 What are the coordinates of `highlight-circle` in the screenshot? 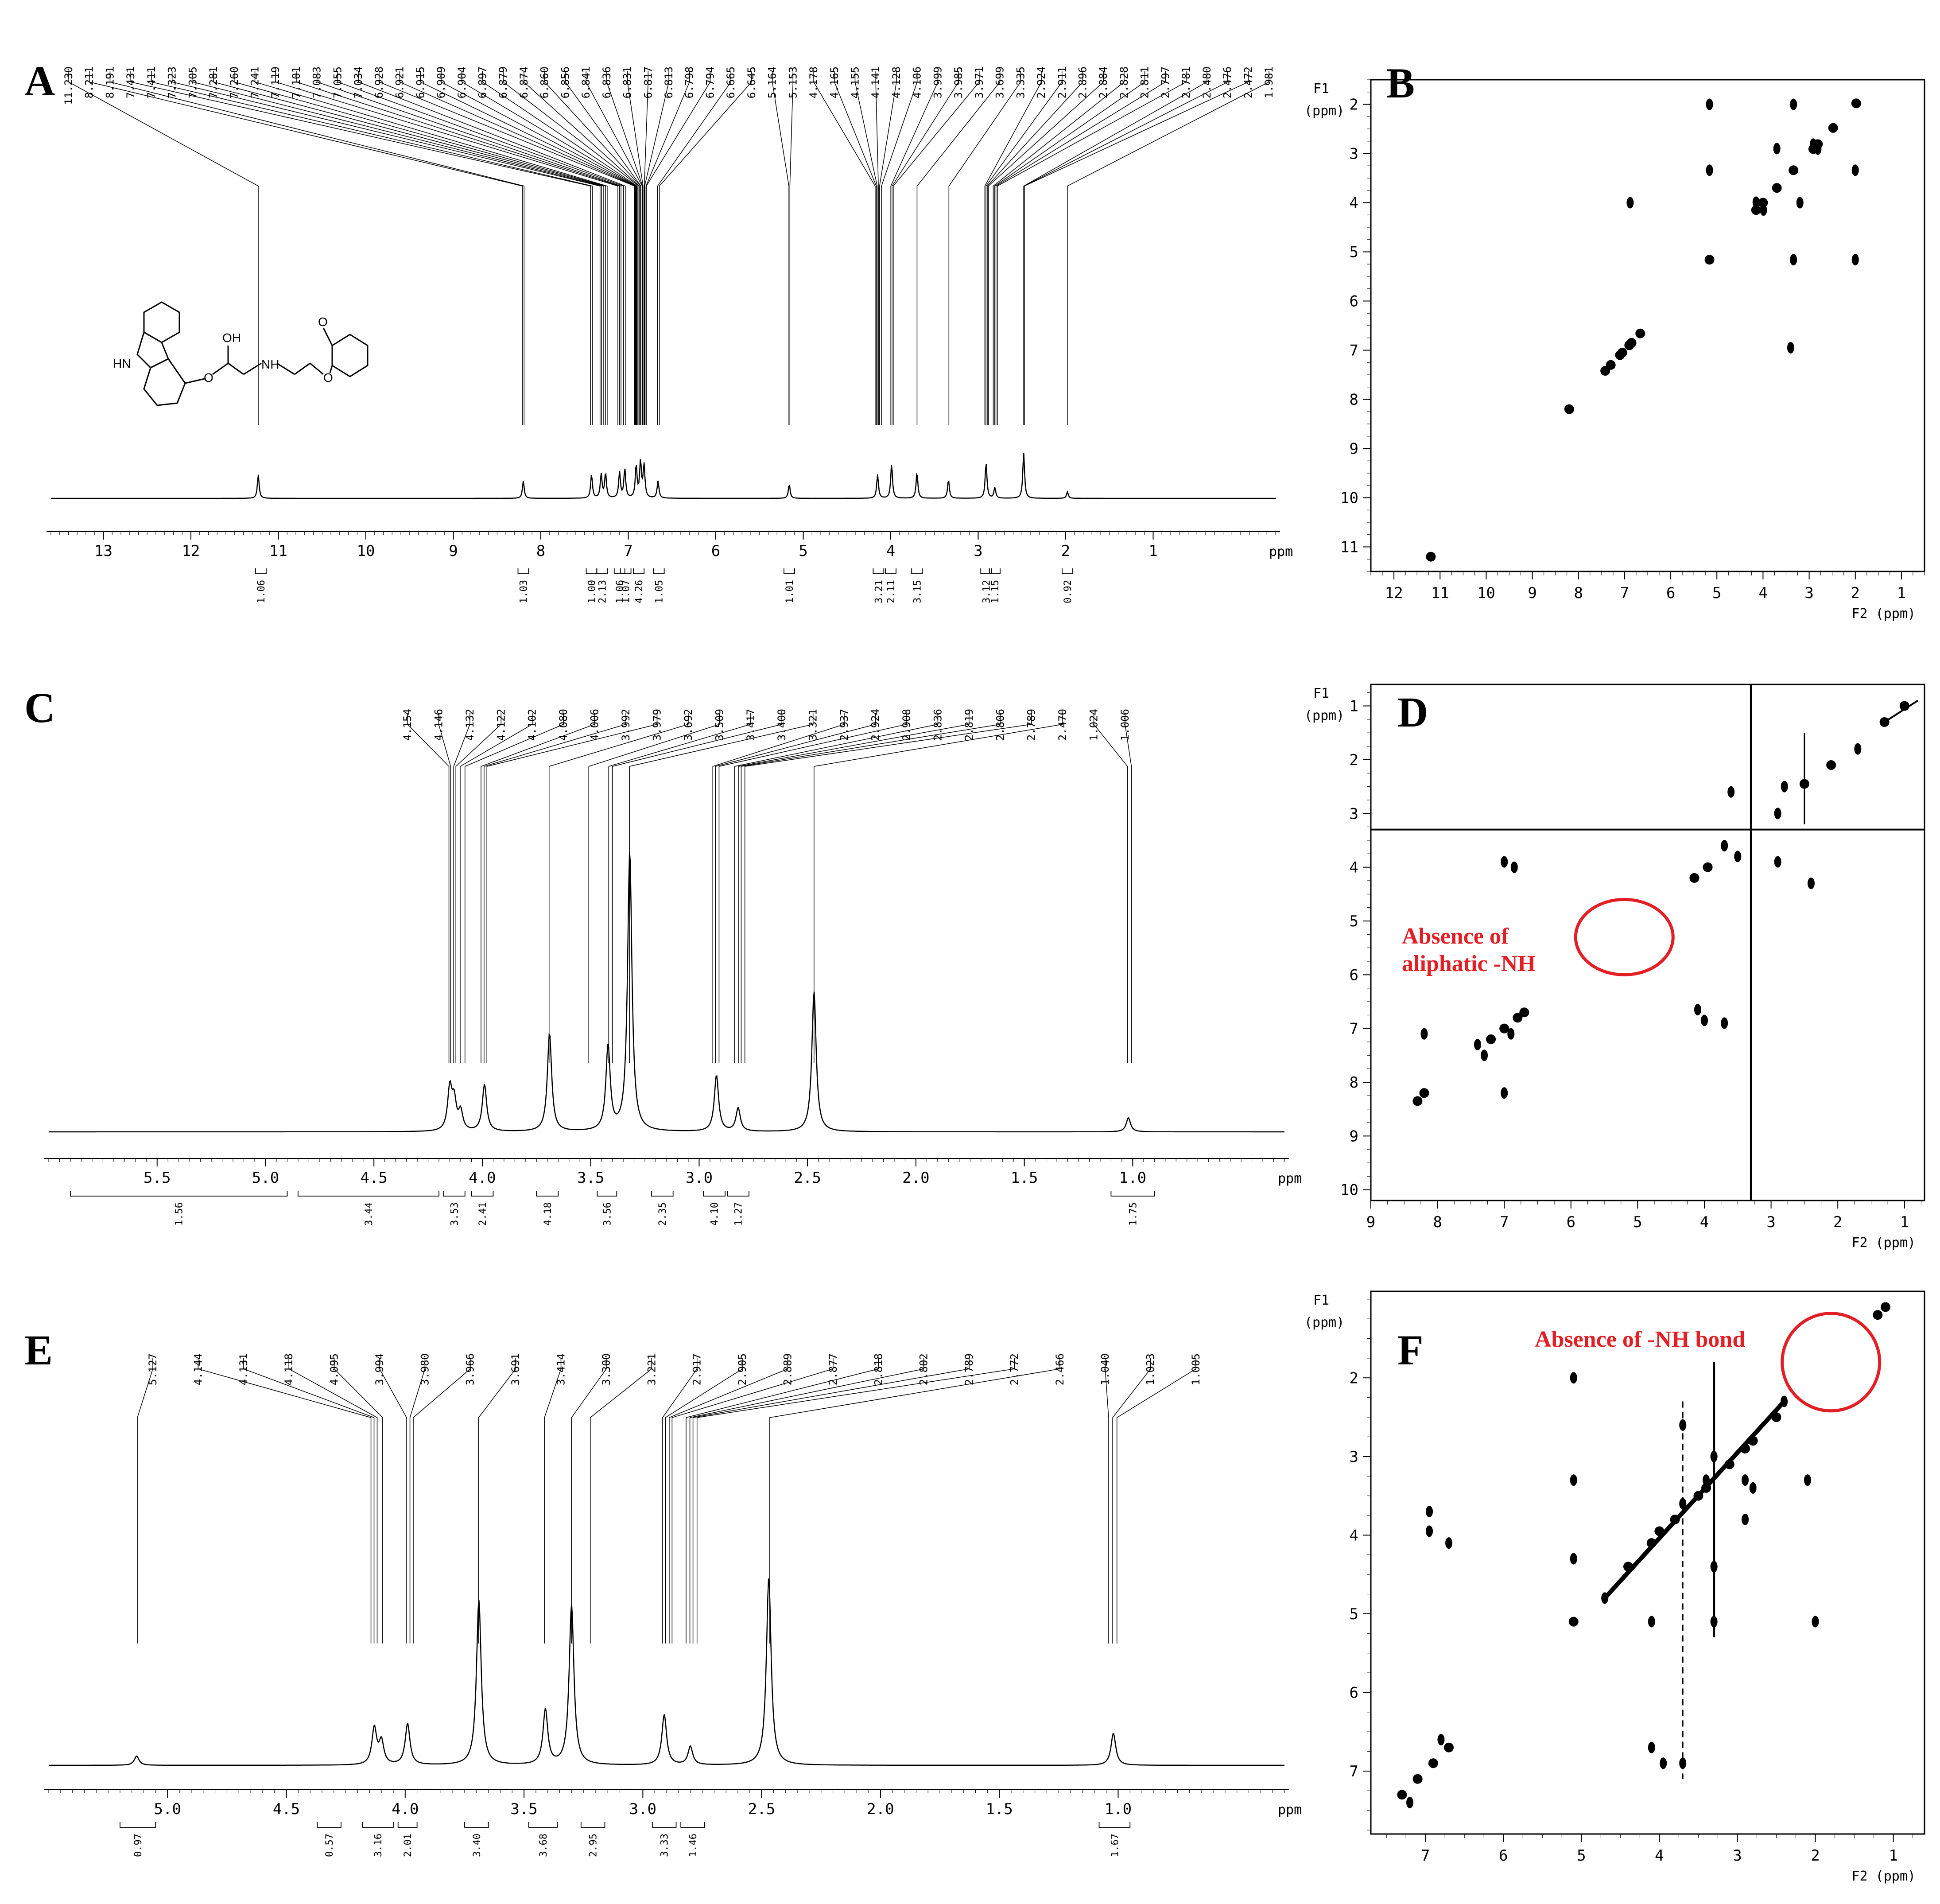 It's located at (1831, 1362).